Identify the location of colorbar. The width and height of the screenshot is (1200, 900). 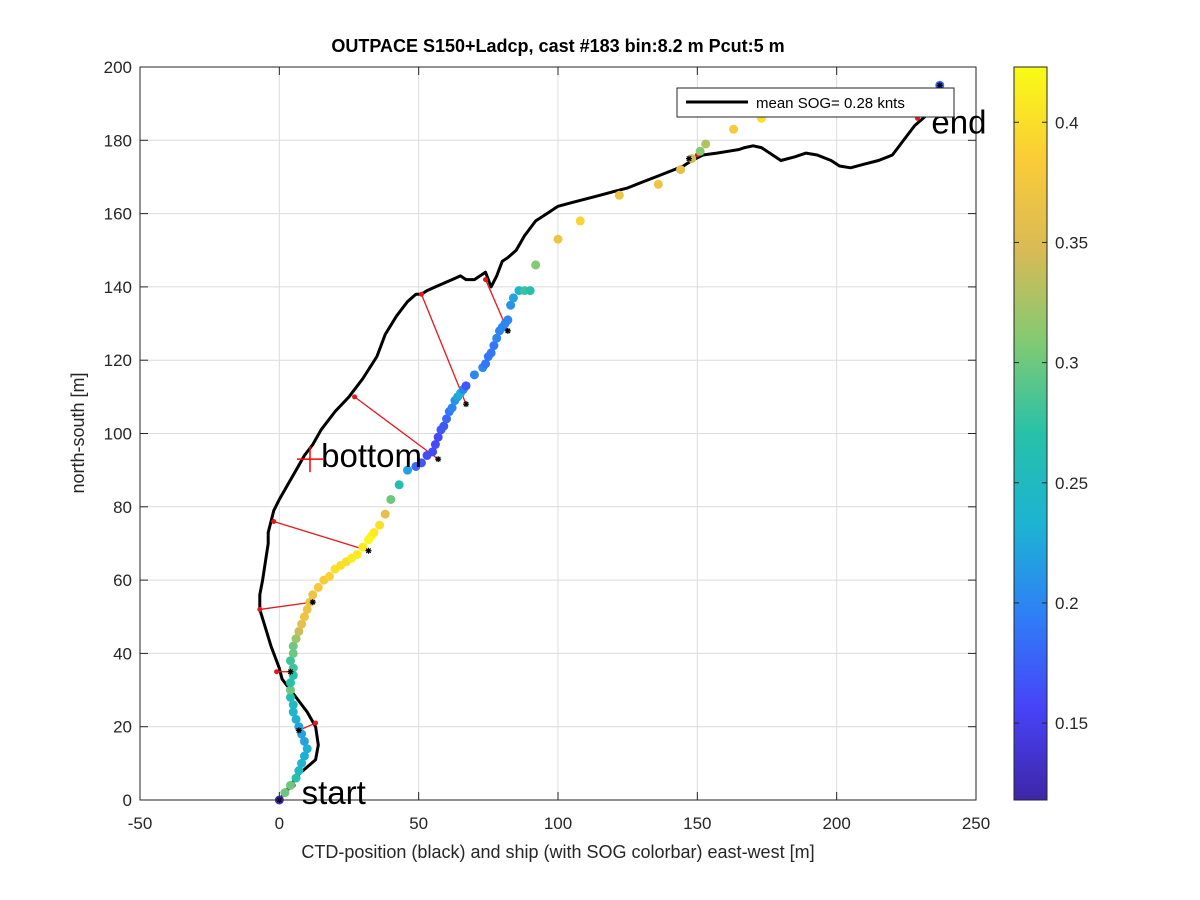
(1030, 433).